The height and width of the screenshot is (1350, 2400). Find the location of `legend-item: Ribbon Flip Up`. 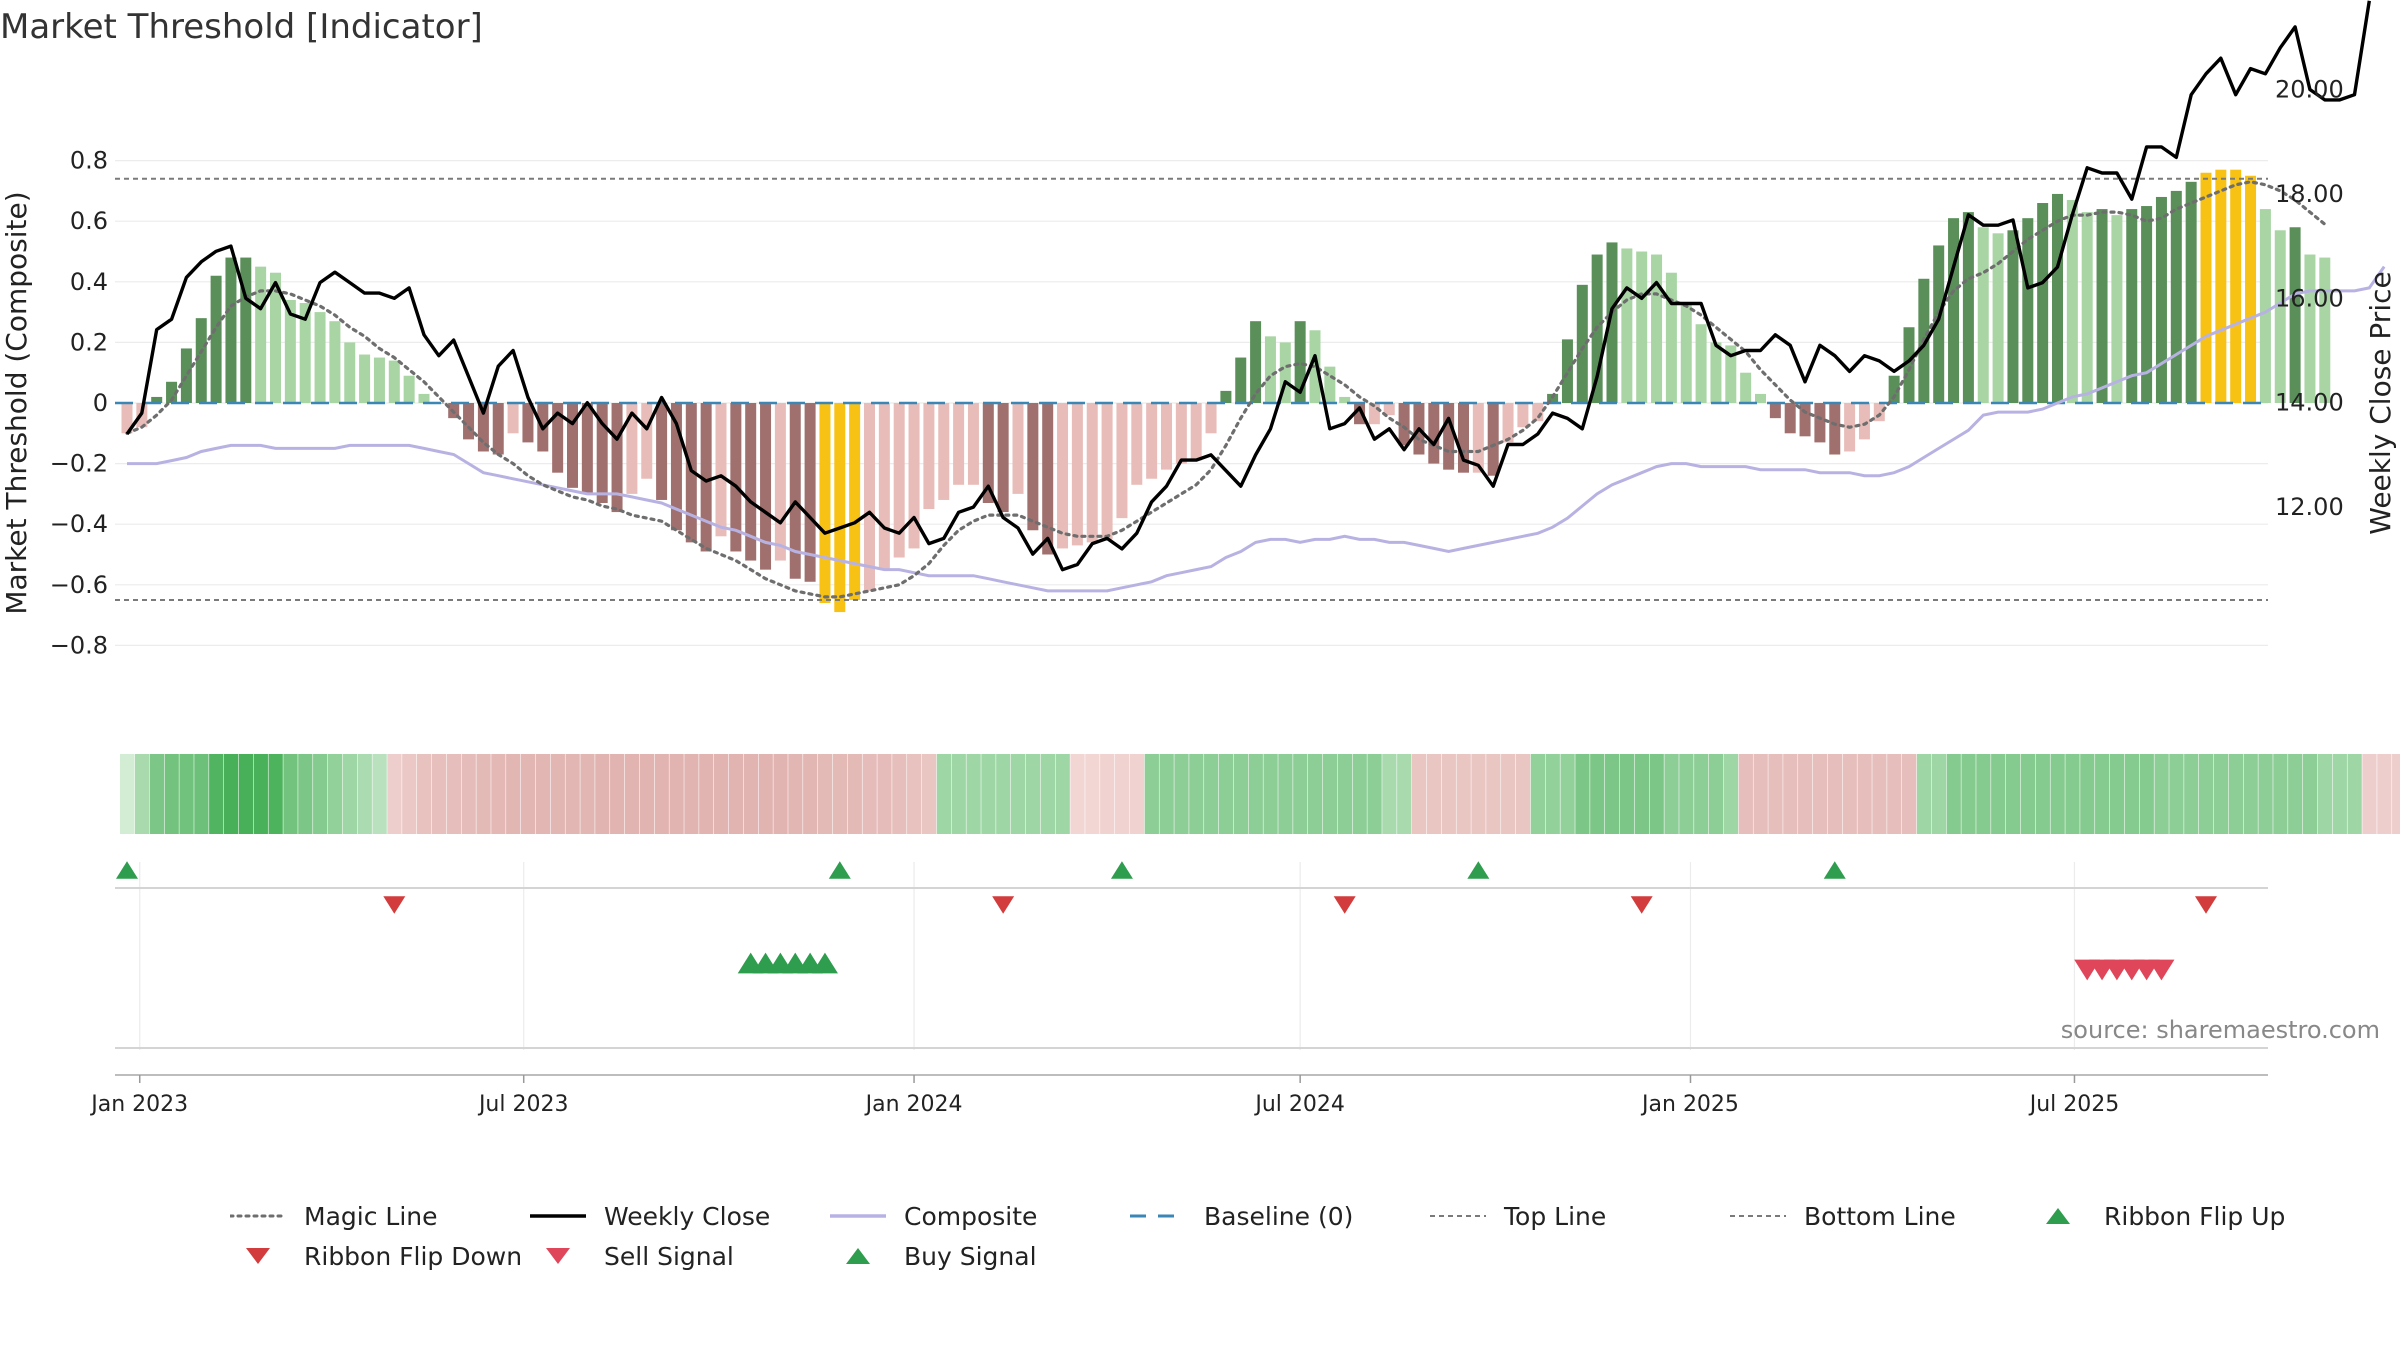

legend-item: Ribbon Flip Up is located at coordinates (2180, 1216).